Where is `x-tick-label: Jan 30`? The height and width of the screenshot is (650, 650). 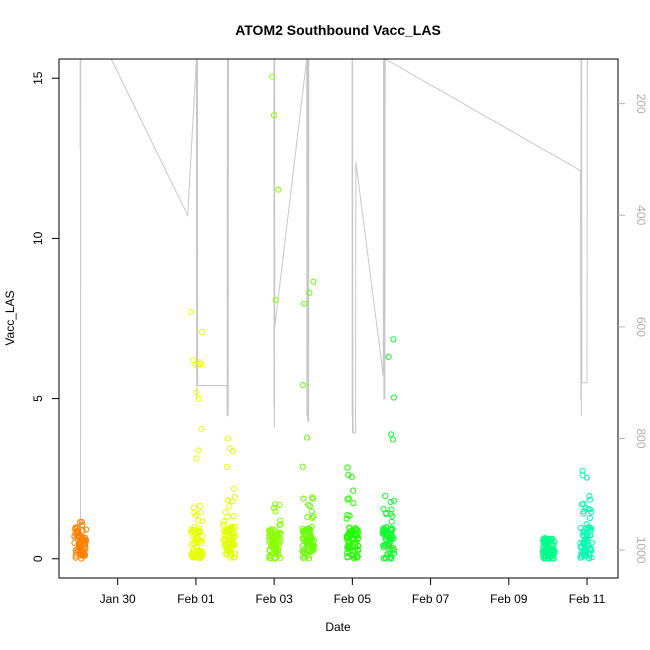 x-tick-label: Jan 30 is located at coordinates (118, 599).